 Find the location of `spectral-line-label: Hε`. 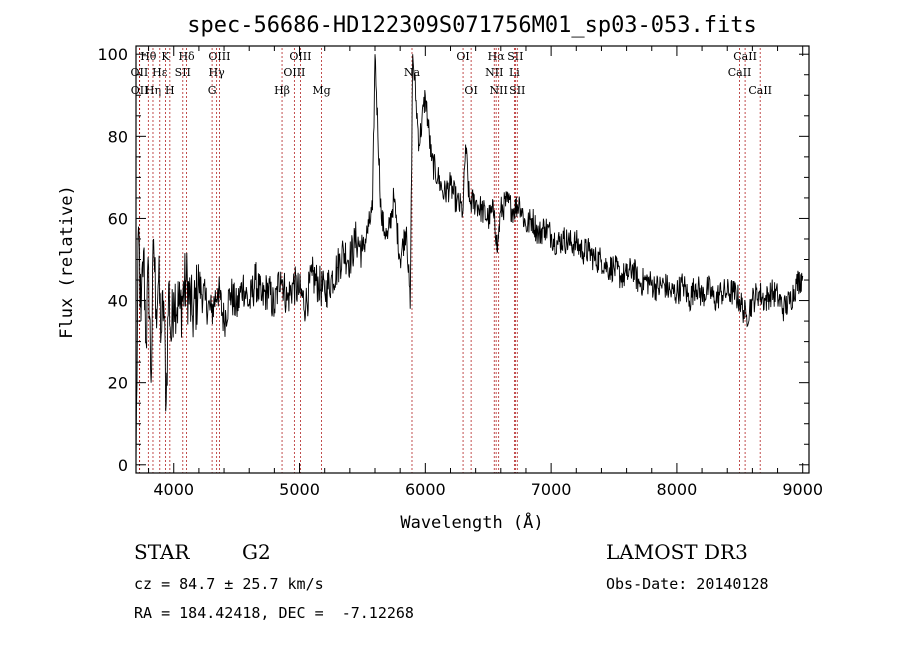

spectral-line-label: Hε is located at coordinates (160, 72).